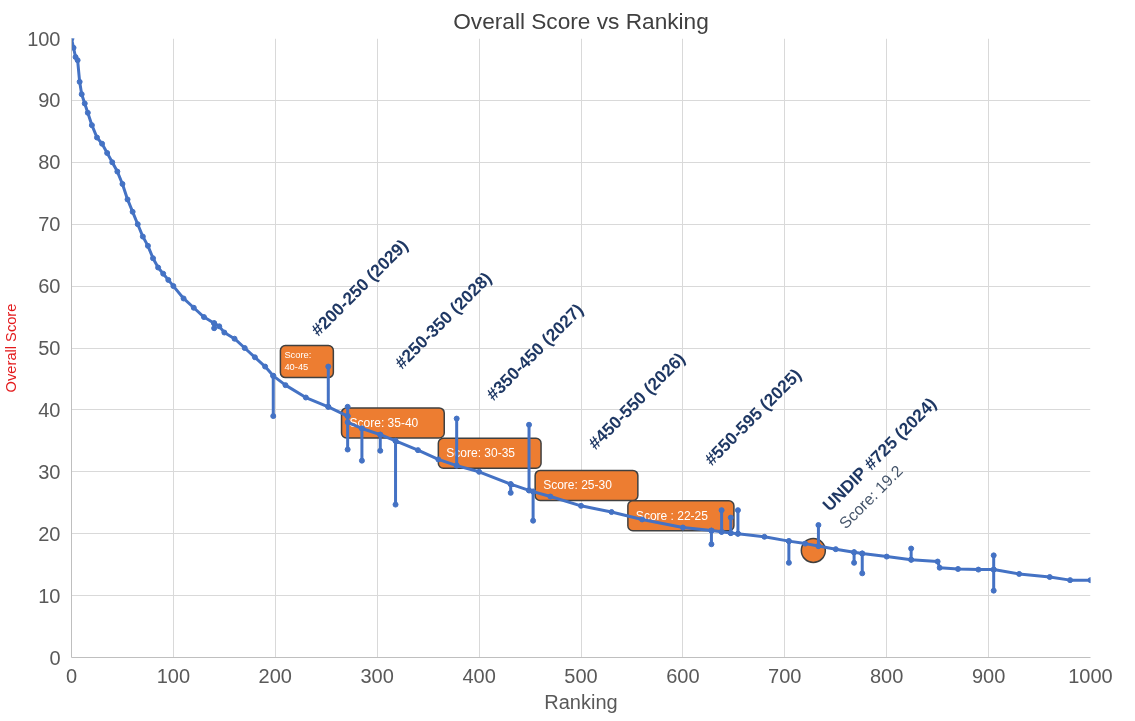 This screenshot has height=721, width=1135. Describe the element at coordinates (55, 657) in the screenshot. I see `y-tick-label: 0` at that location.